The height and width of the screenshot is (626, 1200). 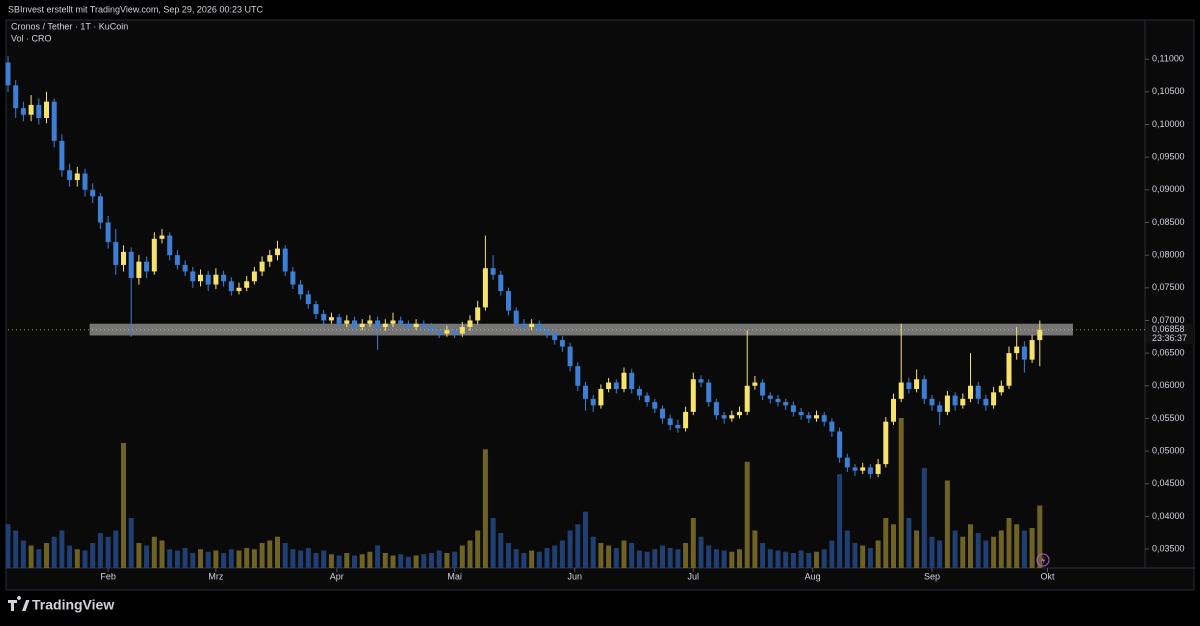 What do you see at coordinates (31, 38) in the screenshot?
I see `volume-legend: Vol · CRO` at bounding box center [31, 38].